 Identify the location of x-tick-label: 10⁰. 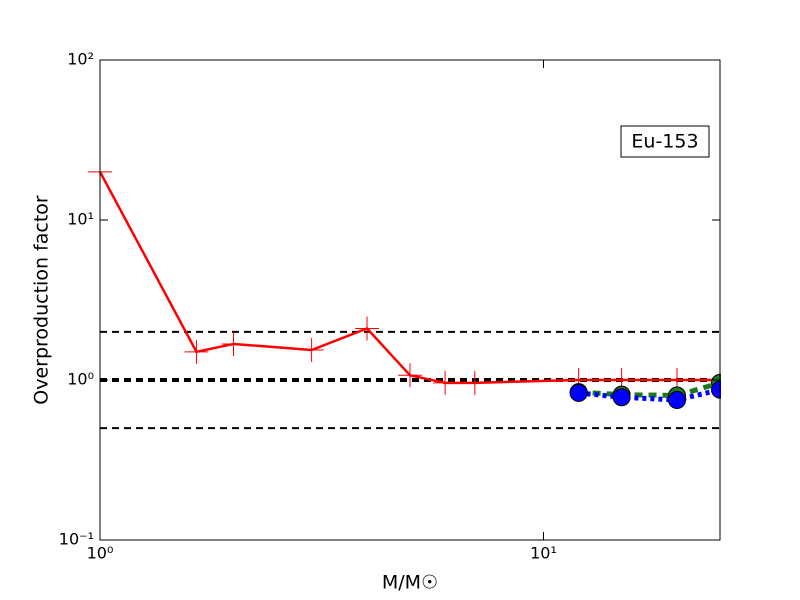
(100, 553).